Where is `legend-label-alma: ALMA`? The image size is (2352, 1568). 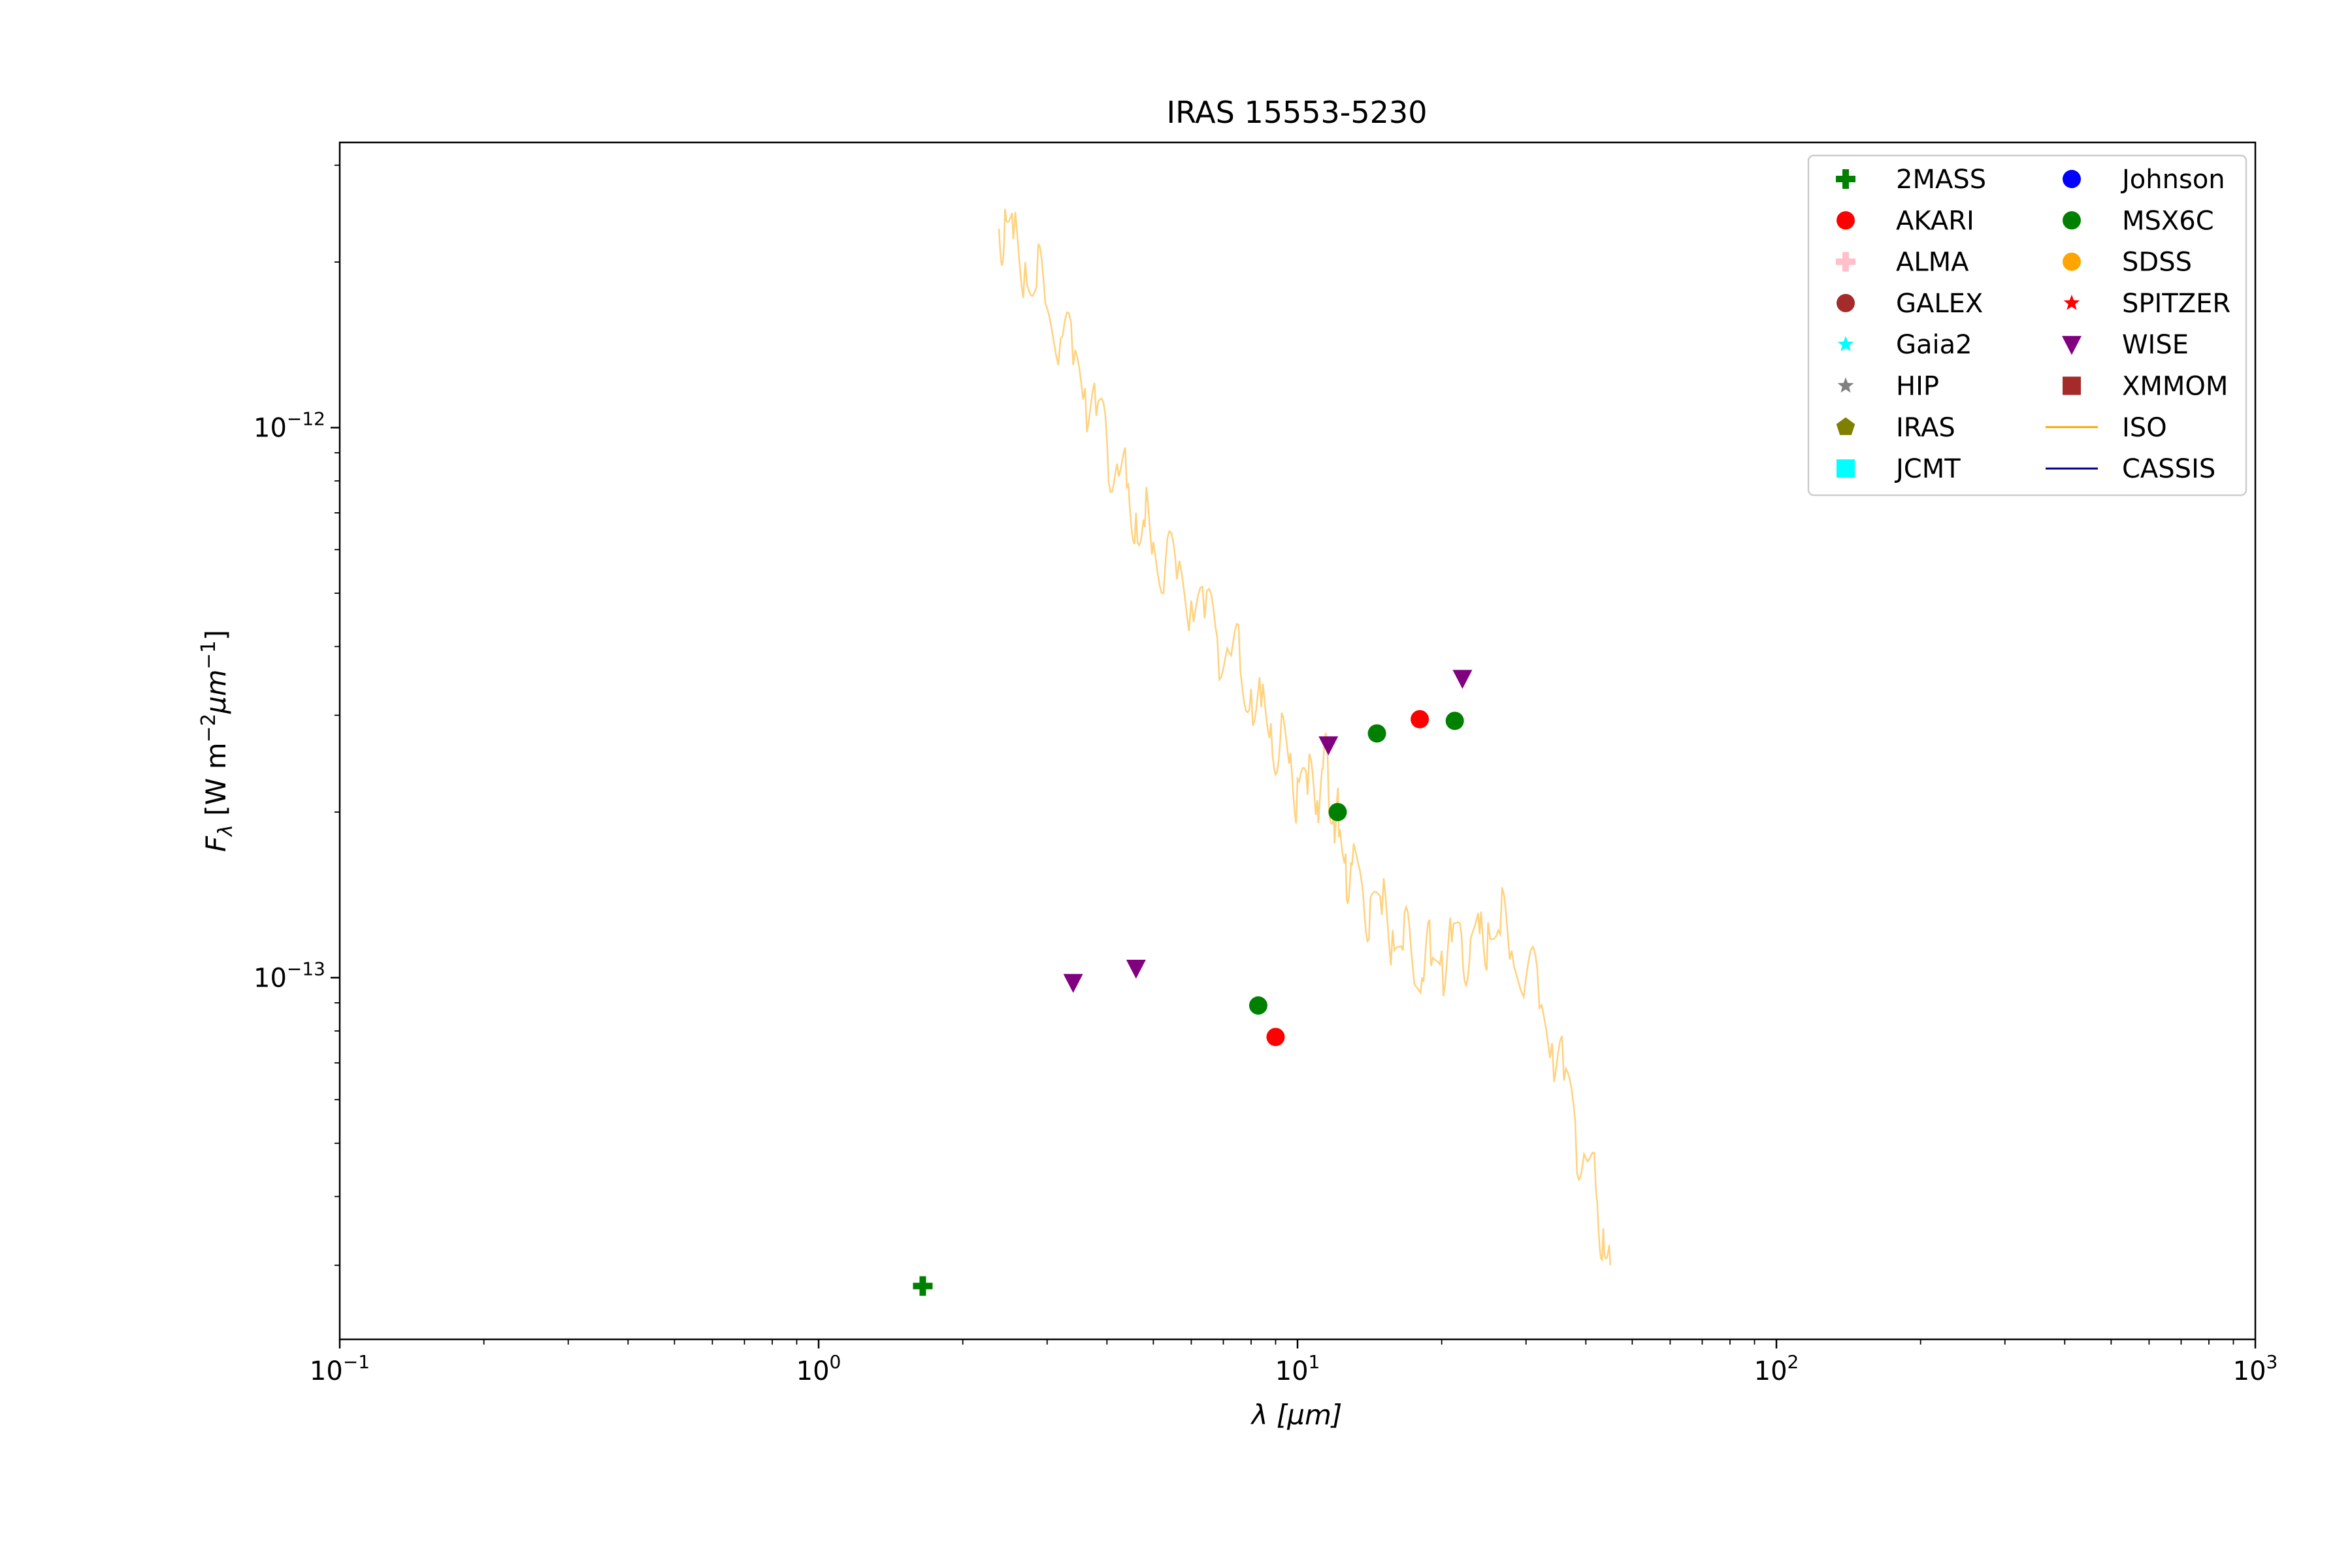 legend-label-alma: ALMA is located at coordinates (1932, 263).